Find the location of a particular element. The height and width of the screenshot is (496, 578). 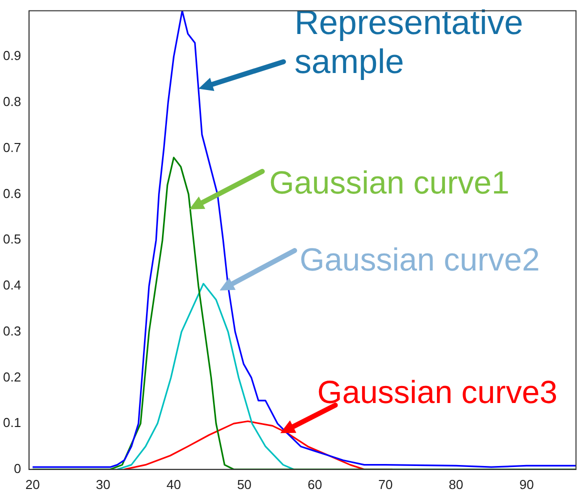

x-tick-label: 90 is located at coordinates (526, 484).